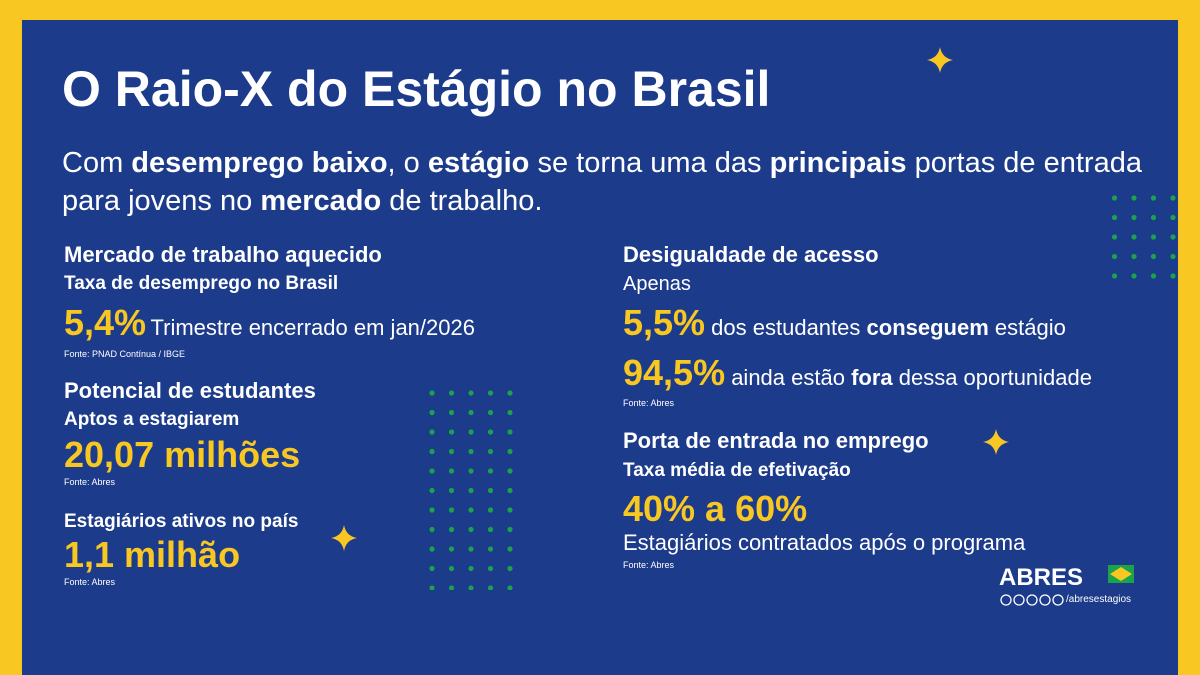 The width and height of the screenshot is (1200, 675). What do you see at coordinates (1099, 599) in the screenshot?
I see `handle: /abresestagios` at bounding box center [1099, 599].